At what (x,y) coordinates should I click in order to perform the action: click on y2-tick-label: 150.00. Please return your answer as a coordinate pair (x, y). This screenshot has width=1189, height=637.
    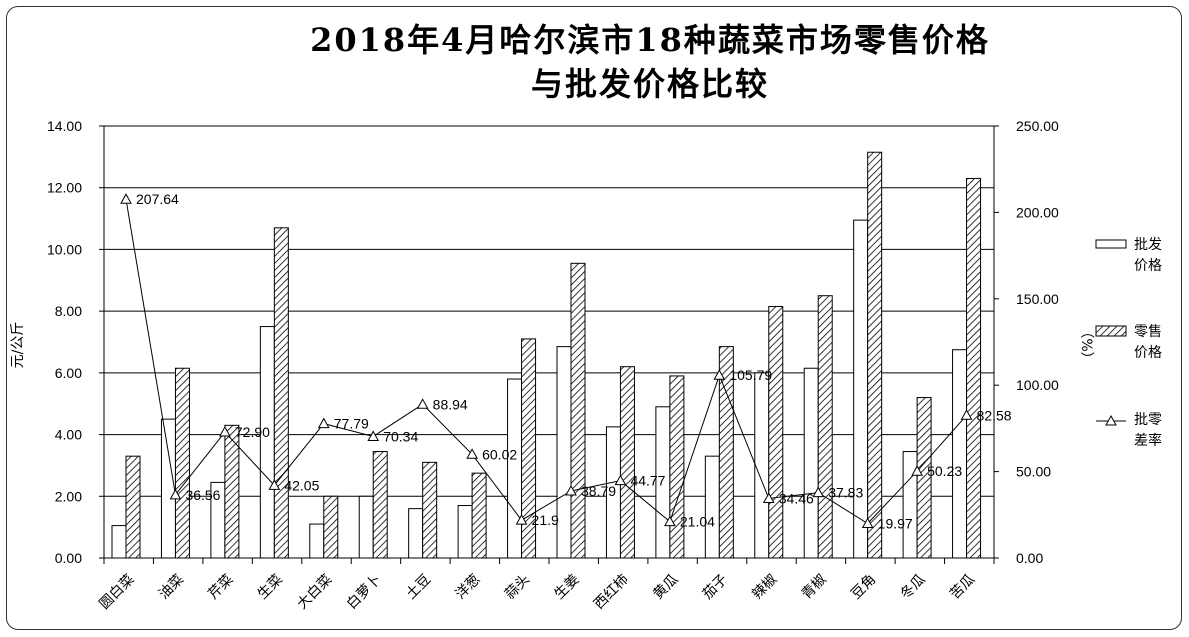
    Looking at the image, I should click on (1037, 299).